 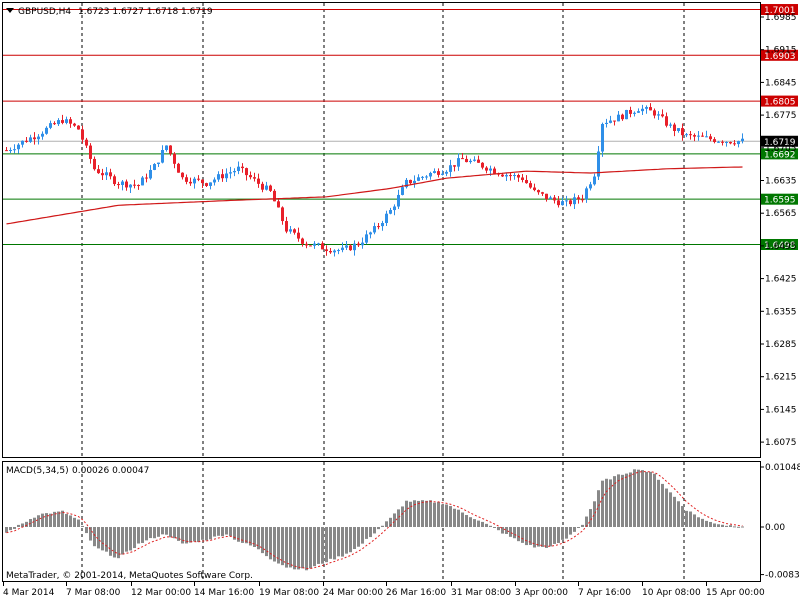 I want to click on price-tick-label: 1.6425, so click(x=781, y=280).